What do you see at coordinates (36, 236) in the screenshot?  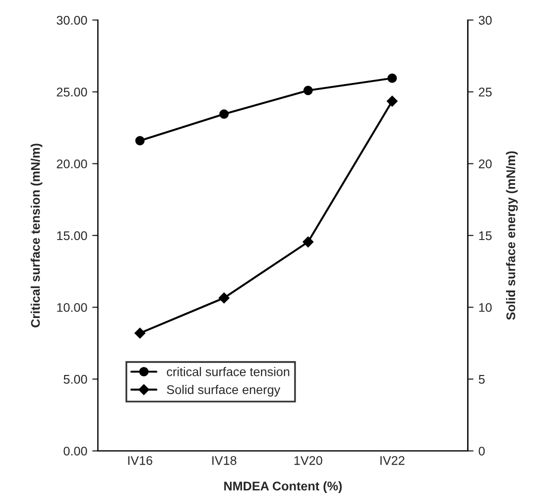 I see `y-axis-title: Critical surface tension (mN/m)` at bounding box center [36, 236].